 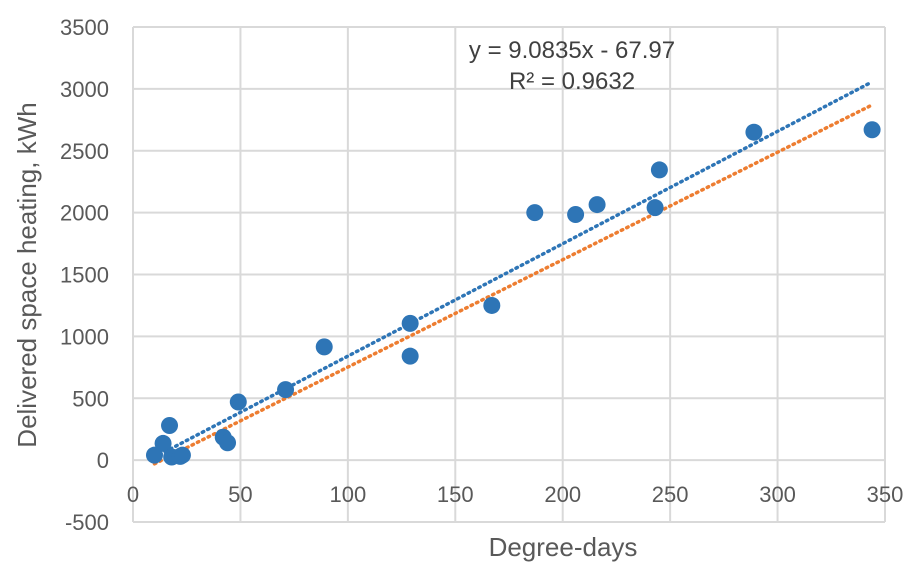 What do you see at coordinates (103, 460) in the screenshot?
I see `y-tick-label: 0` at bounding box center [103, 460].